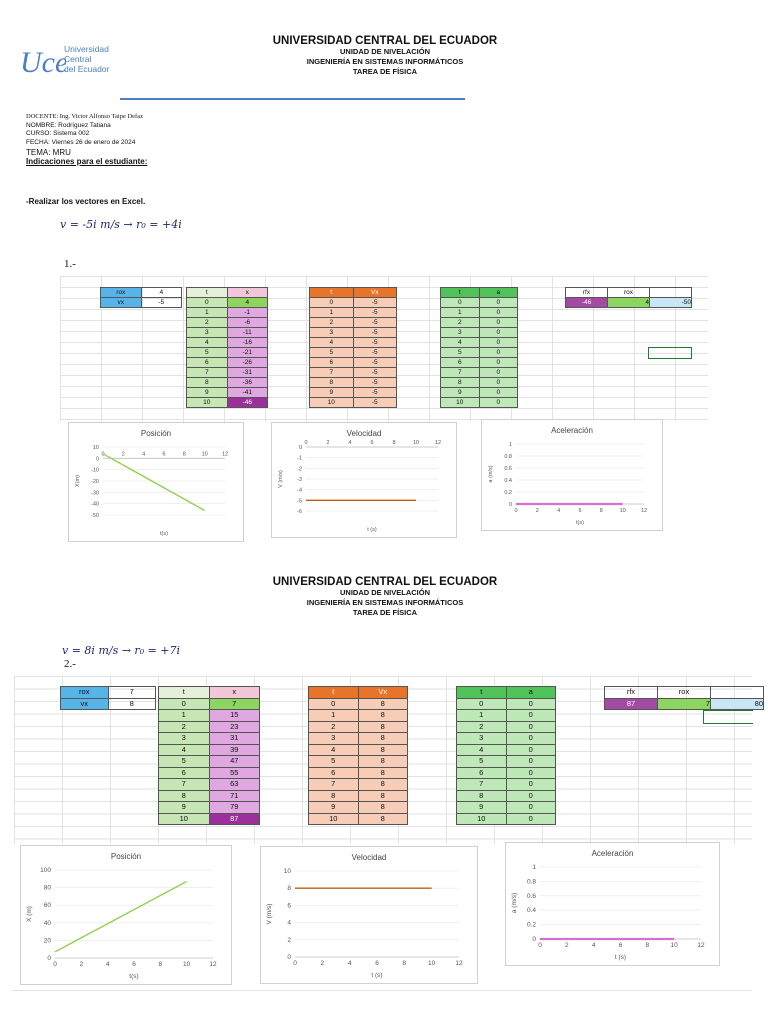  What do you see at coordinates (369, 857) in the screenshot?
I see `chart-title: Velocidad` at bounding box center [369, 857].